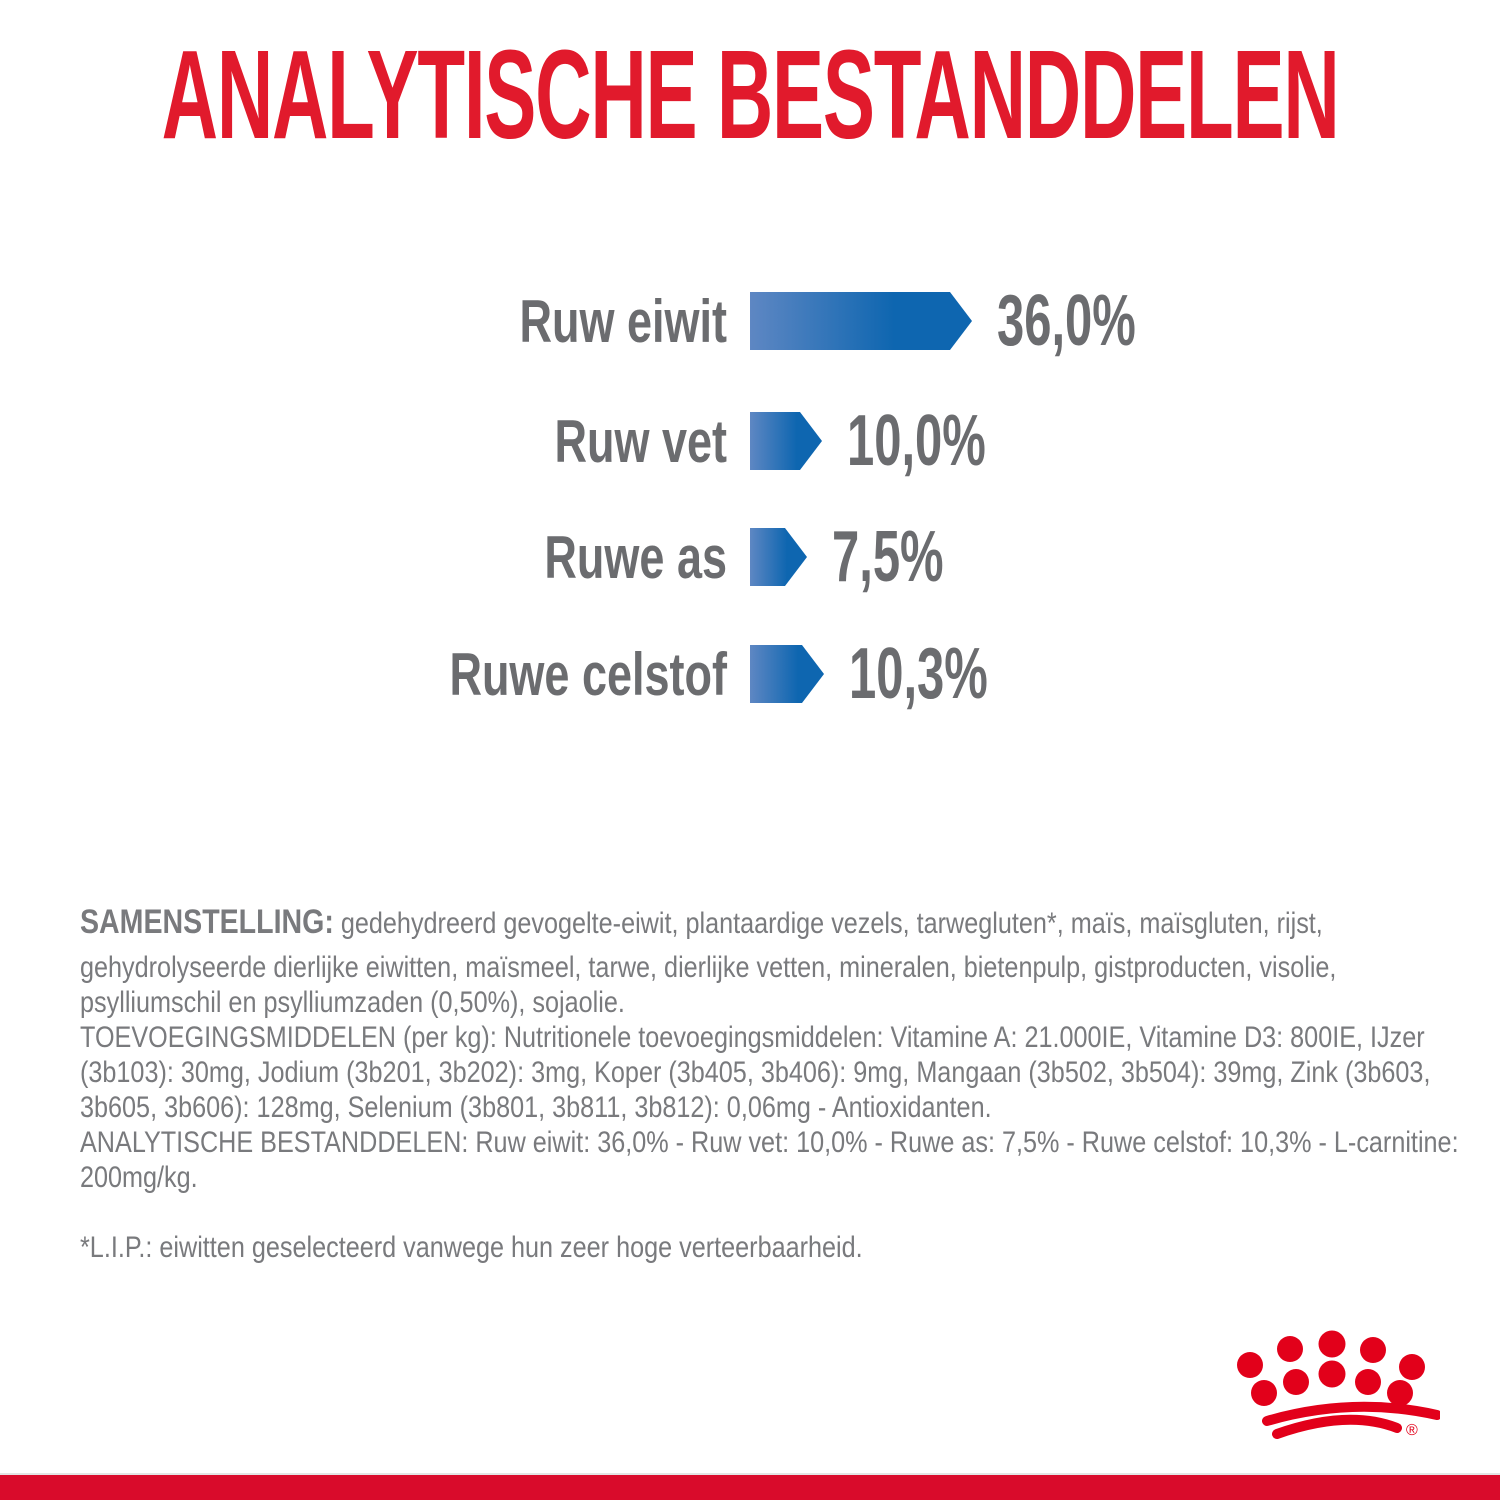 This screenshot has height=1500, width=1500. Describe the element at coordinates (787, 674) in the screenshot. I see `bar-ruwe-celstof` at that location.